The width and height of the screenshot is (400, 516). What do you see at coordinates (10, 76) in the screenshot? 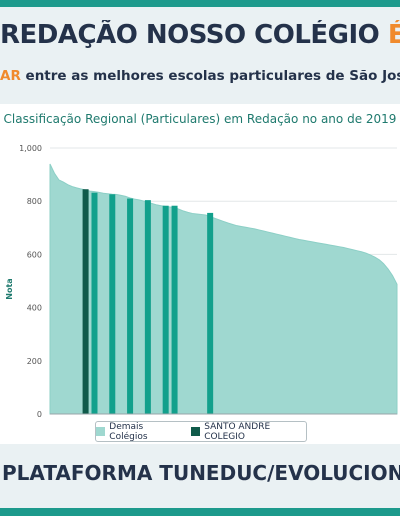
I see `subheadline-accent: AR` at bounding box center [10, 76].